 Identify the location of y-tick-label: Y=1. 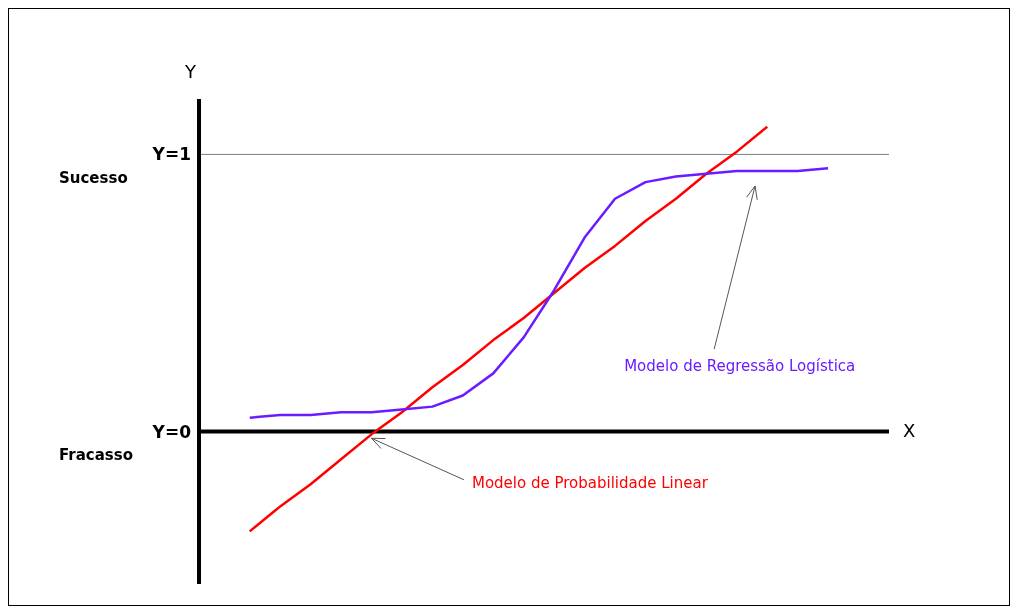
(171, 154).